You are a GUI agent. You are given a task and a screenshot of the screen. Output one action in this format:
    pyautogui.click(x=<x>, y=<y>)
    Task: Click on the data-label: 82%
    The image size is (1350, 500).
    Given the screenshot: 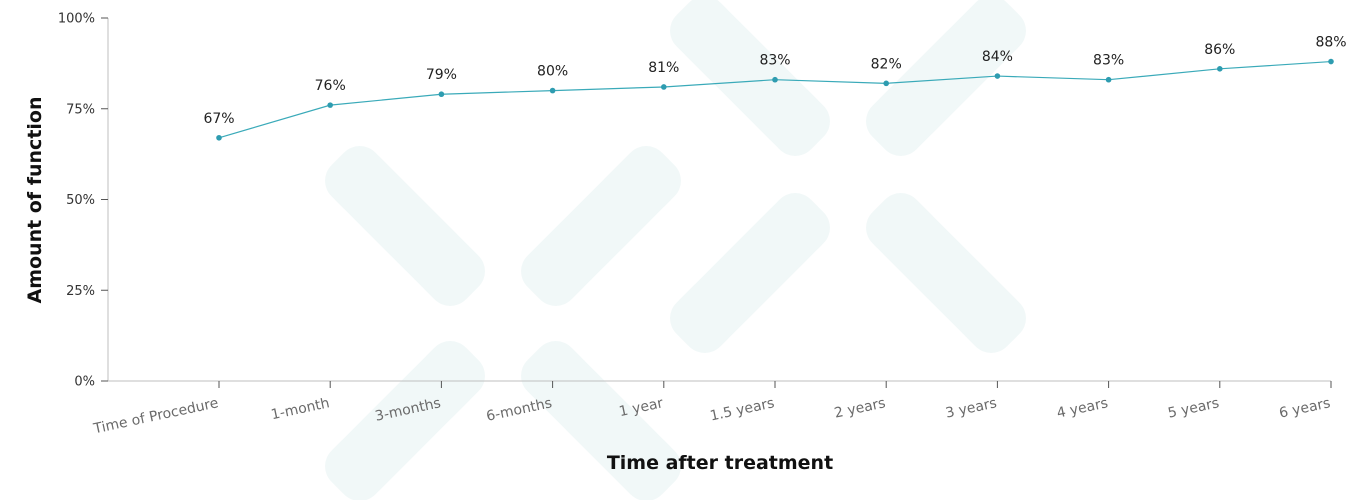 What is the action you would take?
    pyautogui.click(x=886, y=64)
    